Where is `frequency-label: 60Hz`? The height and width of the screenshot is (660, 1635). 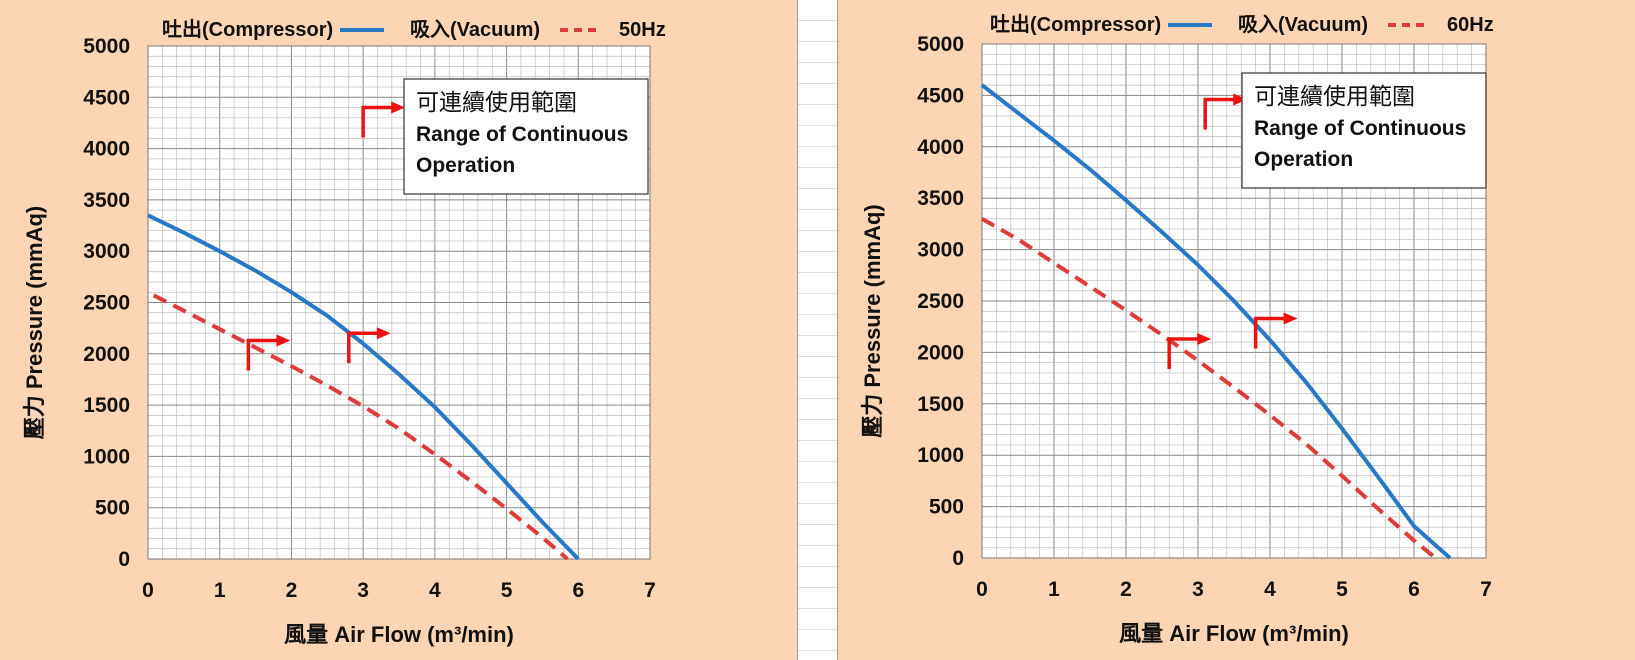 frequency-label: 60Hz is located at coordinates (1470, 25).